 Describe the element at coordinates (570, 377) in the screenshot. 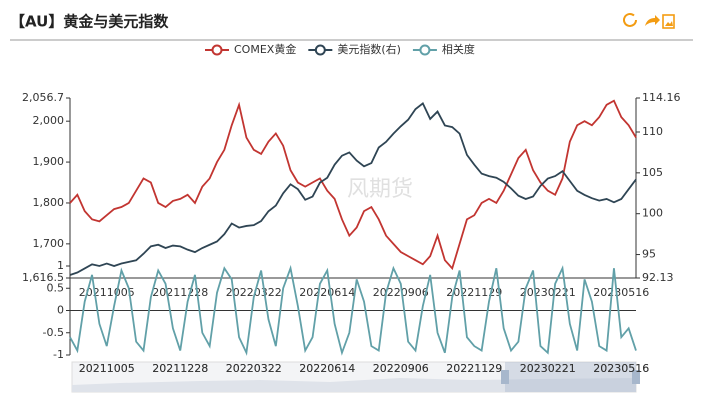

I see `zoom-window` at that location.